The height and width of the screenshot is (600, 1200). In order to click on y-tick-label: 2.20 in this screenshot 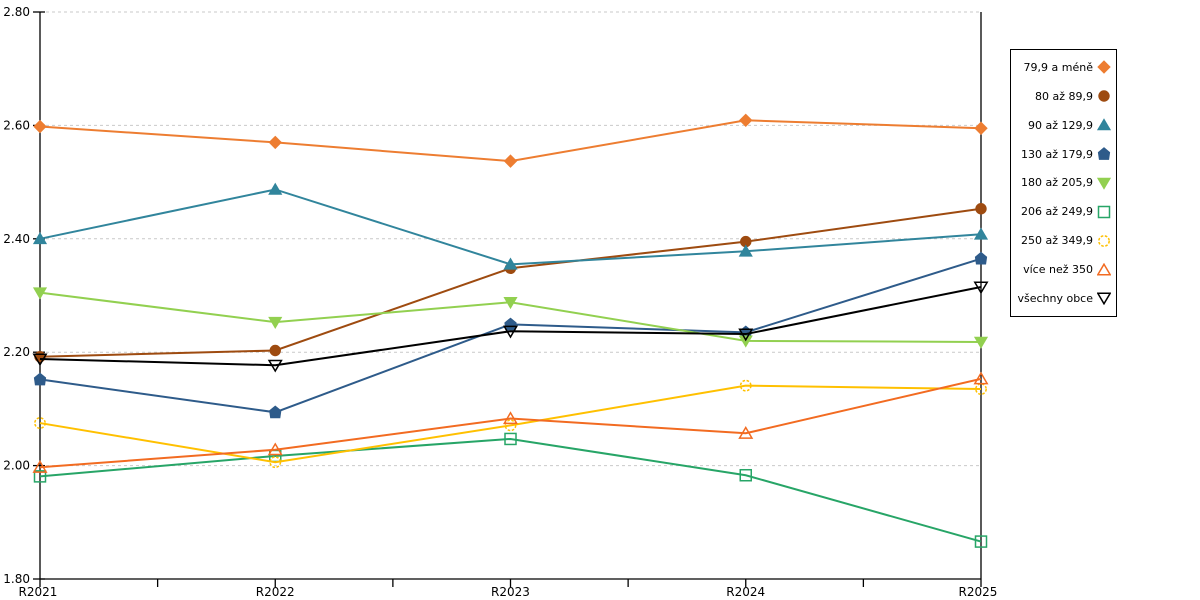, I will do `click(16, 352)`.